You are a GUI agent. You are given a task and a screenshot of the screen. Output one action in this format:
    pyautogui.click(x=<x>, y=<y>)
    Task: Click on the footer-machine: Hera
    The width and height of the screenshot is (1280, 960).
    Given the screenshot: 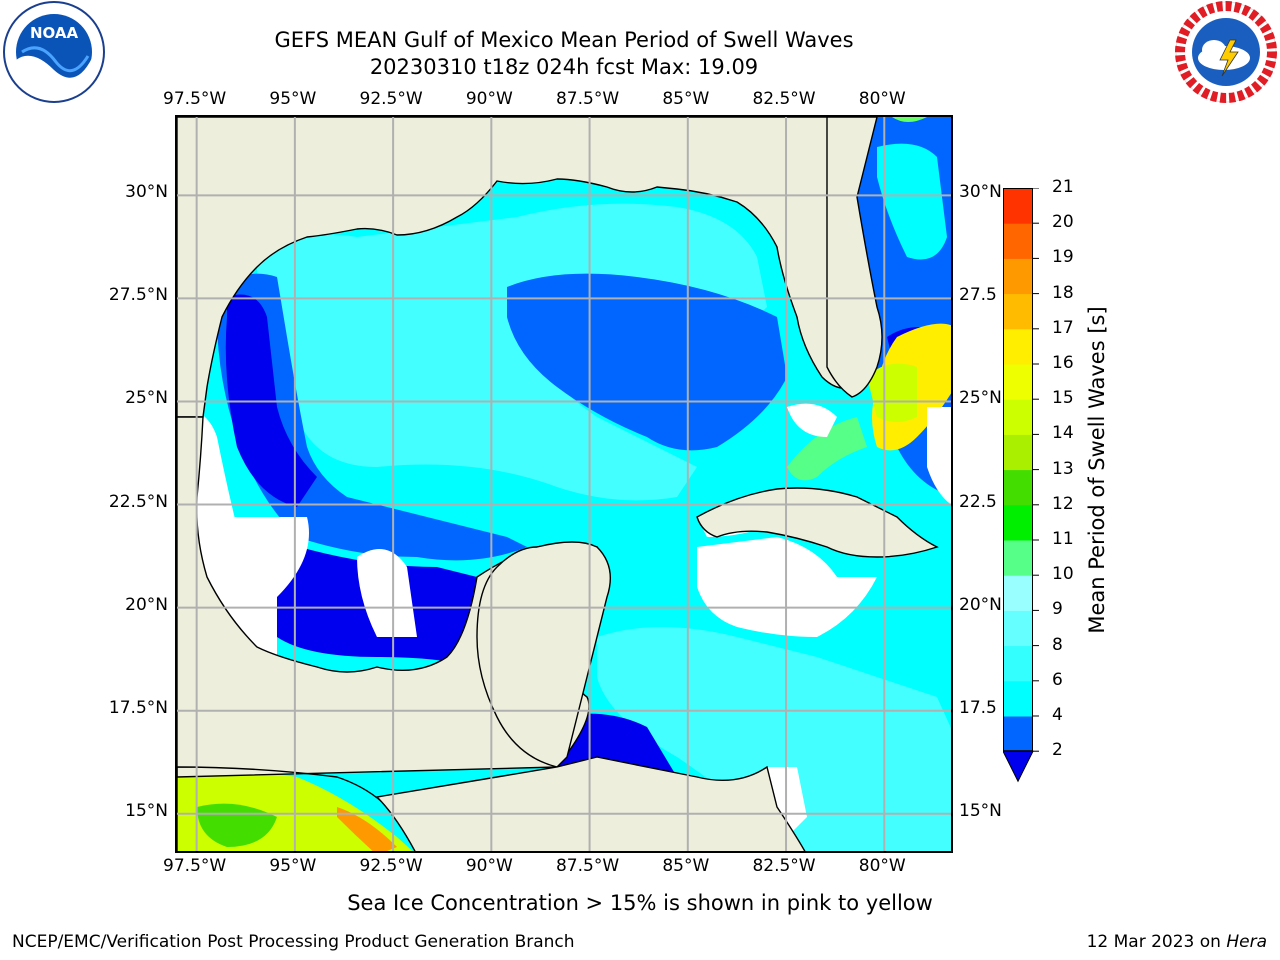 What is the action you would take?
    pyautogui.click(x=1246, y=942)
    